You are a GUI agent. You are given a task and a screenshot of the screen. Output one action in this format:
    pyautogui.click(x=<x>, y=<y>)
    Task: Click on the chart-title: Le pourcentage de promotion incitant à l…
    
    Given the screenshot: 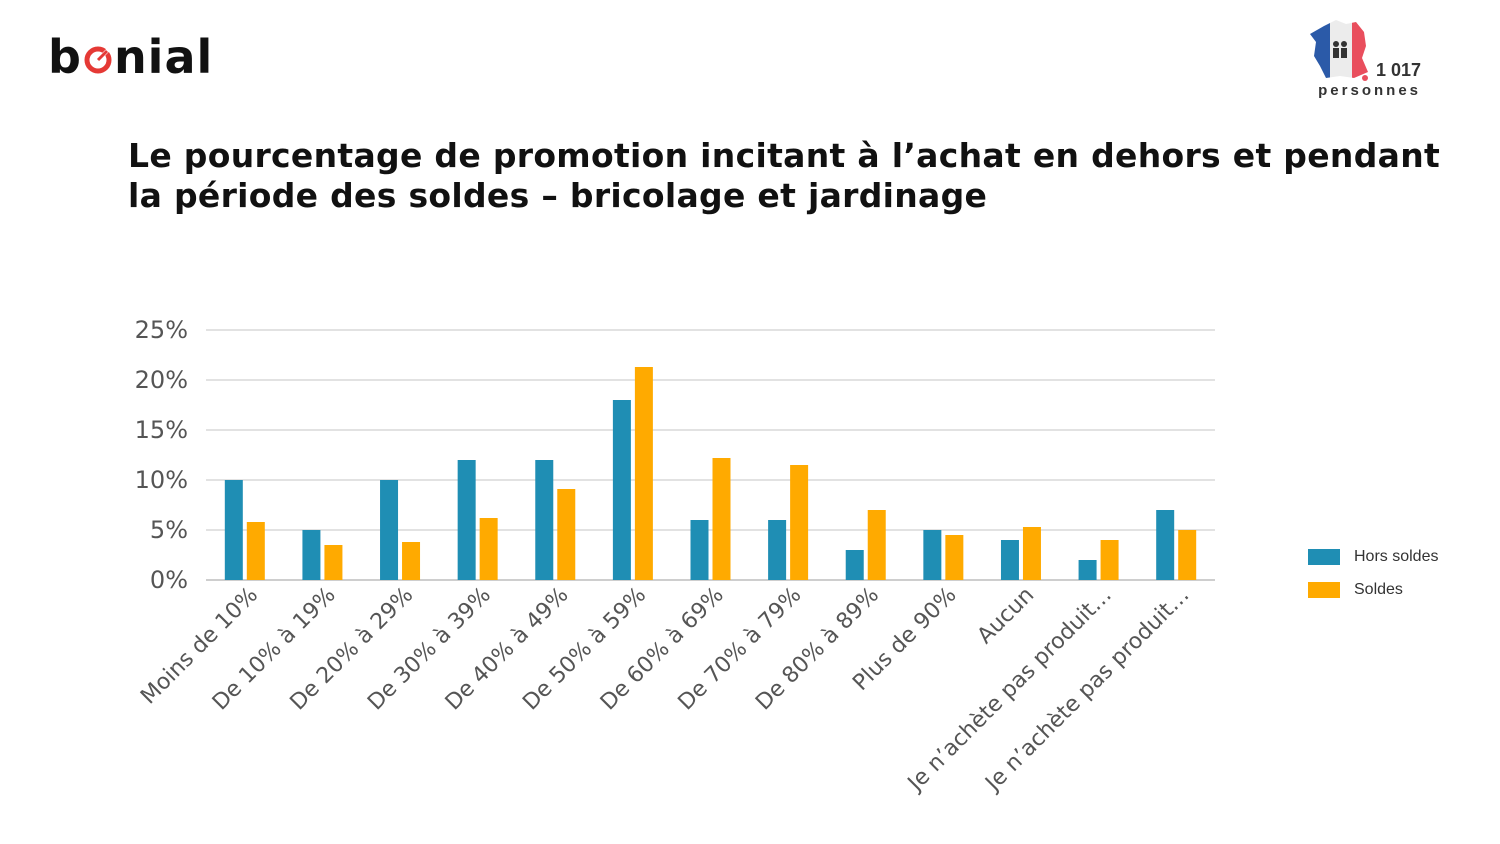 What is the action you would take?
    pyautogui.click(x=784, y=175)
    